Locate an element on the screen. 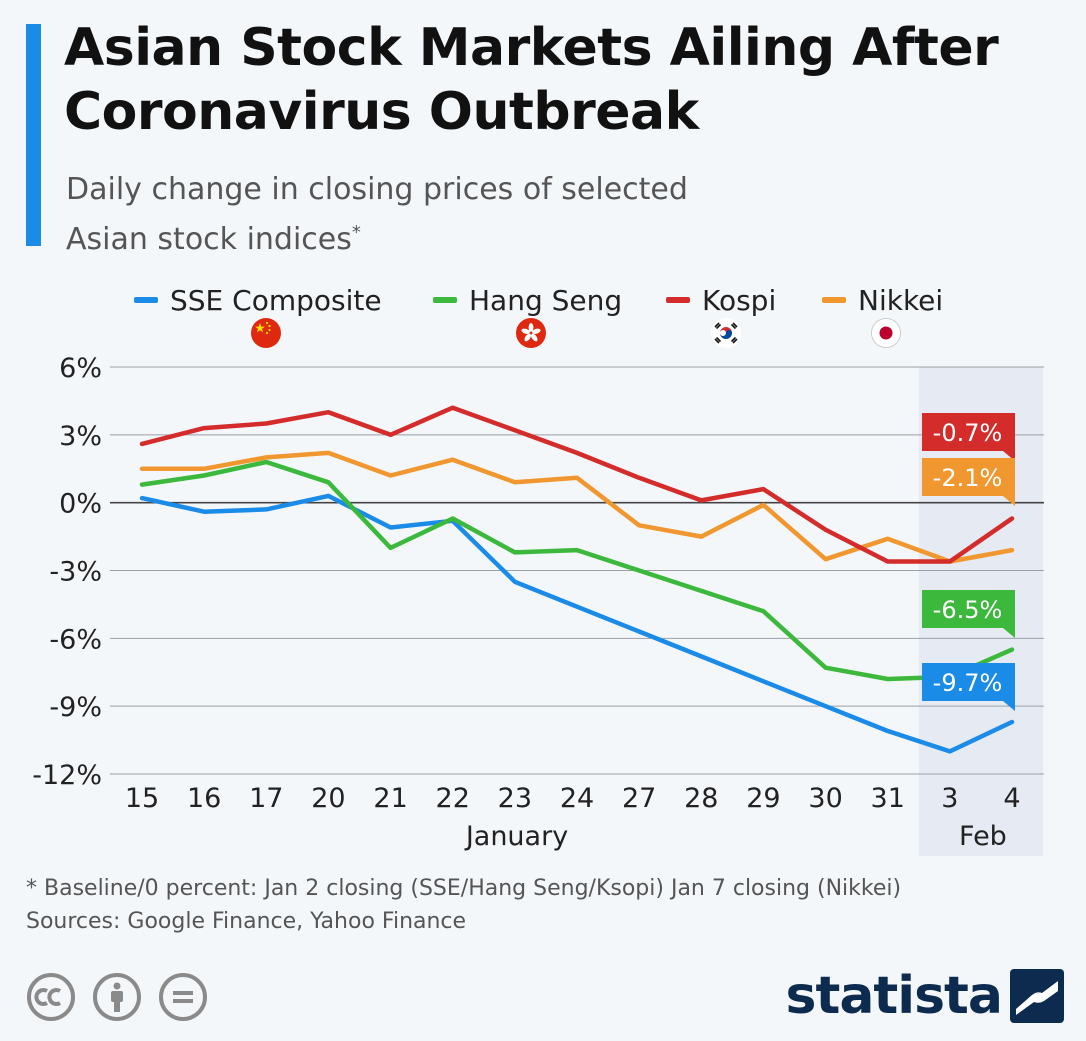 The width and height of the screenshot is (1086, 1041). legend-label-sse: SSE Composite is located at coordinates (276, 300).